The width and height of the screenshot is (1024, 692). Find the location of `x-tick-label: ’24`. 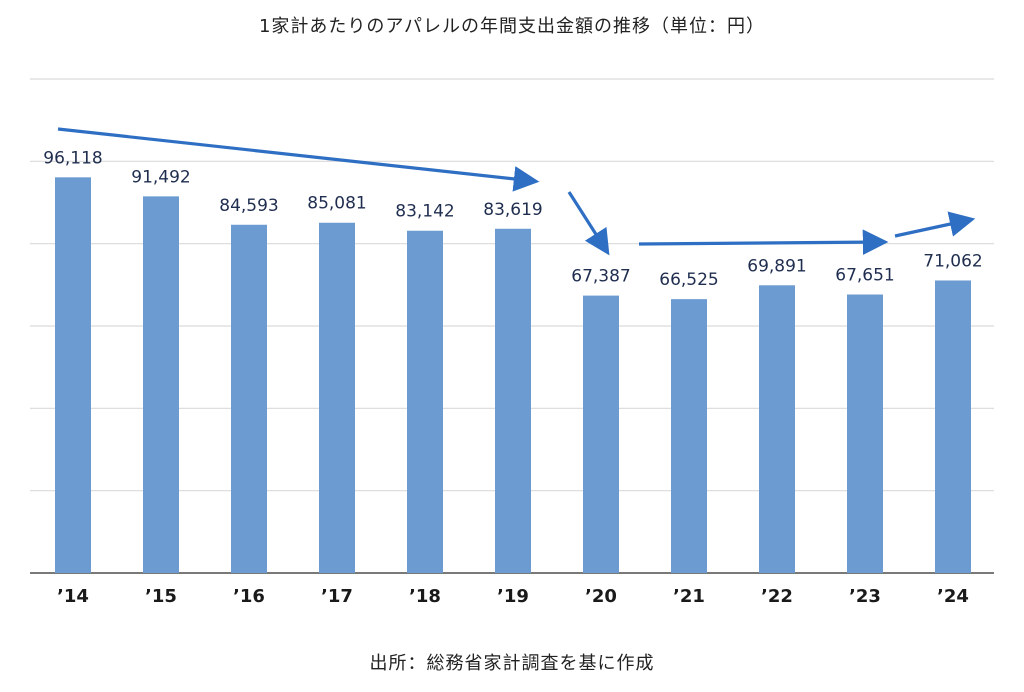

x-tick-label: ’24 is located at coordinates (953, 596).